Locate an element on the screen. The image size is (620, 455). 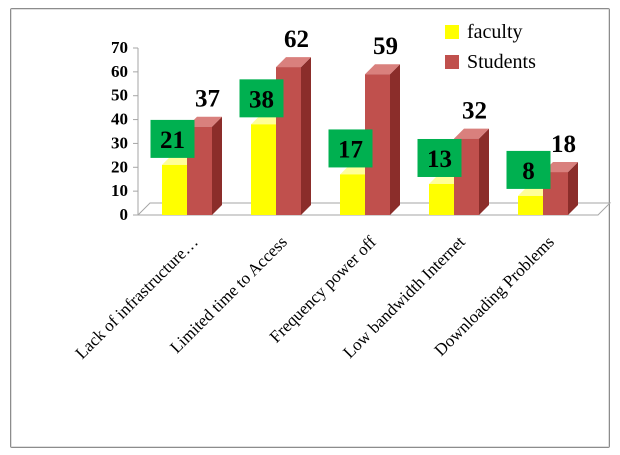
y-tick-label: 0 is located at coordinates (124, 214).